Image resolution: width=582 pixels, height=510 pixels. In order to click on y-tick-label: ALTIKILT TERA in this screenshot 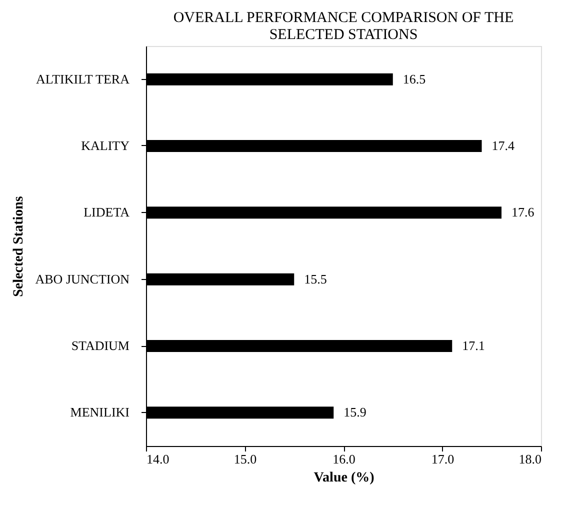, I will do `click(83, 78)`.